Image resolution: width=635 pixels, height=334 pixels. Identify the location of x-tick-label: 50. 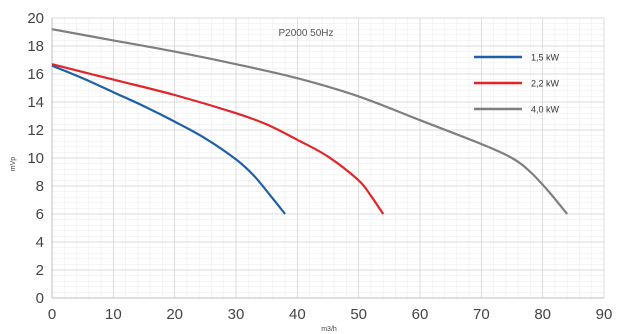
(358, 314).